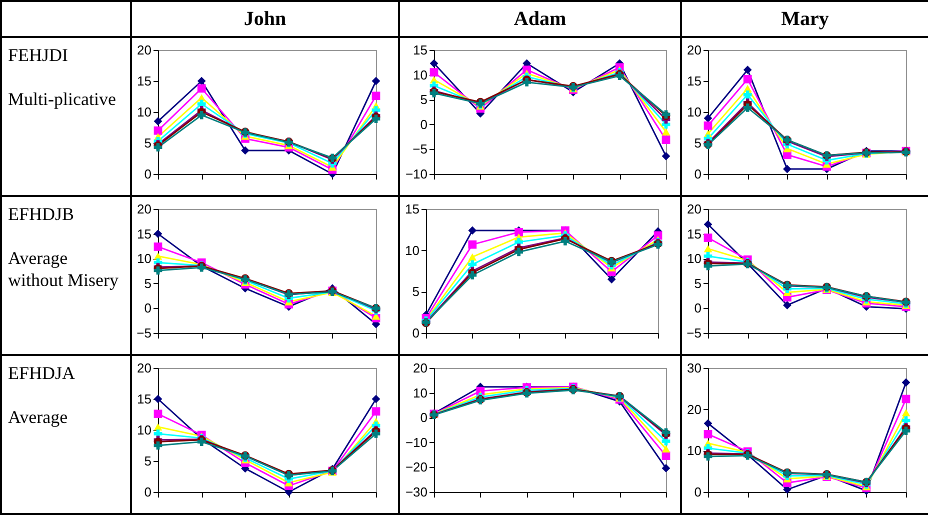 The height and width of the screenshot is (526, 928). I want to click on text: Average without Misery, so click(64, 269).